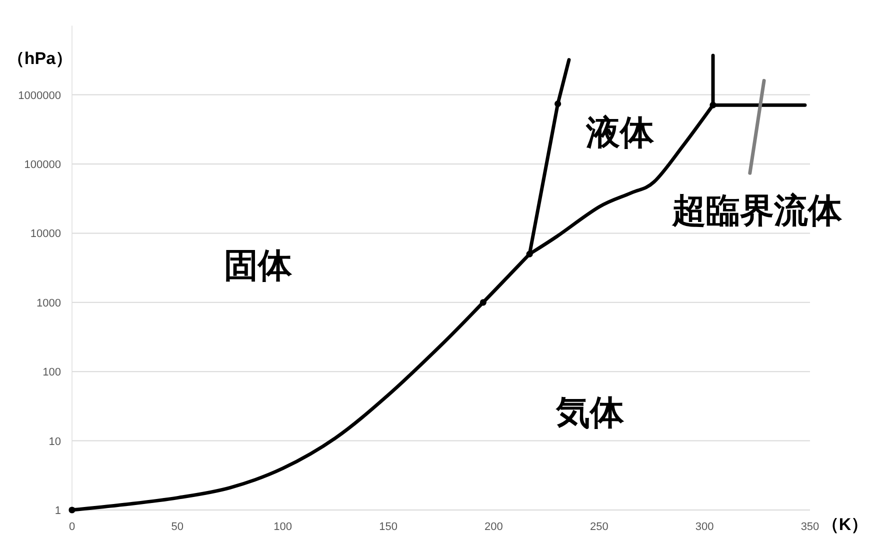 The width and height of the screenshot is (886, 541). I want to click on annotation: 固体, so click(258, 266).